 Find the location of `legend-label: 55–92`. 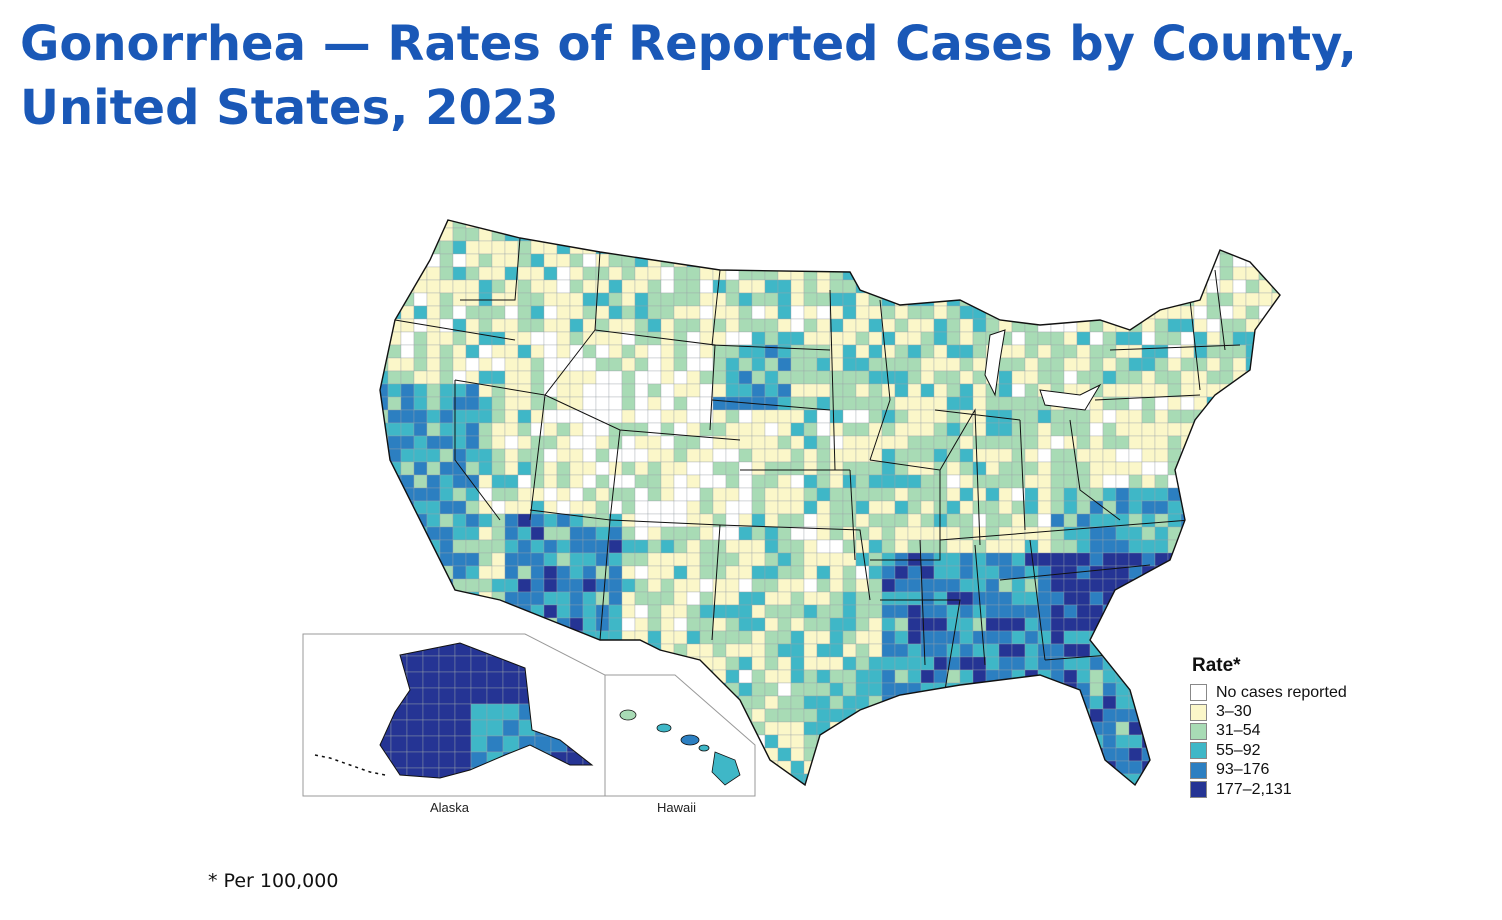

legend-label: 55–92 is located at coordinates (1238, 750).